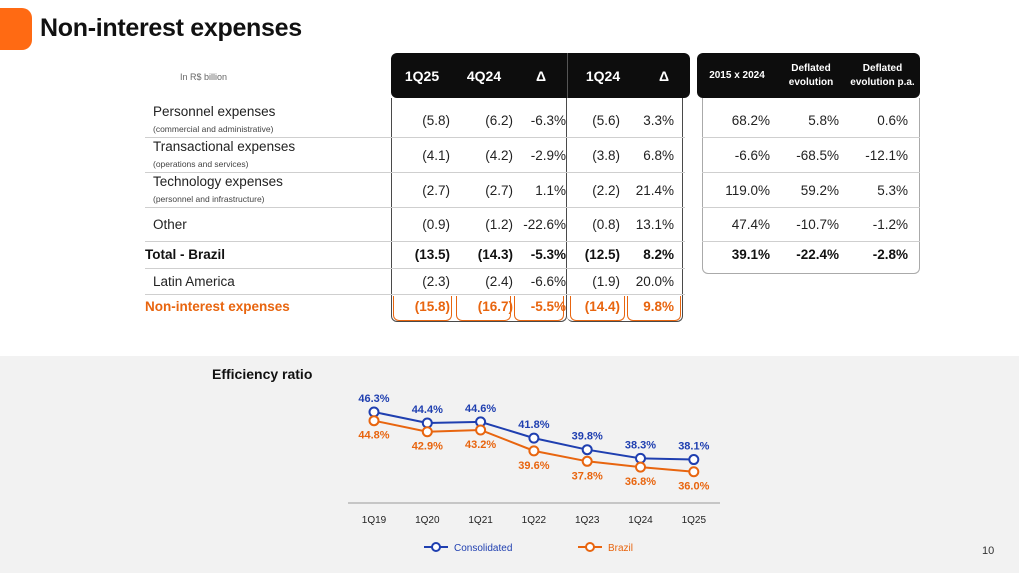  What do you see at coordinates (480, 520) in the screenshot?
I see `x-tick-label: 1Q21` at bounding box center [480, 520].